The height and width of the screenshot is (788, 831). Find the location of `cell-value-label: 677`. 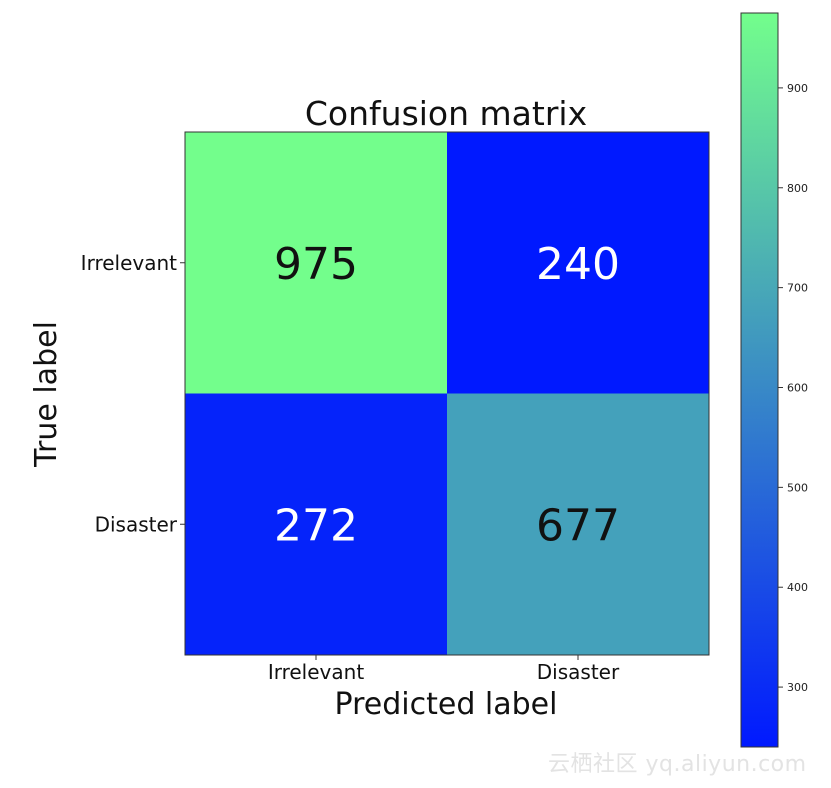

cell-value-label: 677 is located at coordinates (578, 525).